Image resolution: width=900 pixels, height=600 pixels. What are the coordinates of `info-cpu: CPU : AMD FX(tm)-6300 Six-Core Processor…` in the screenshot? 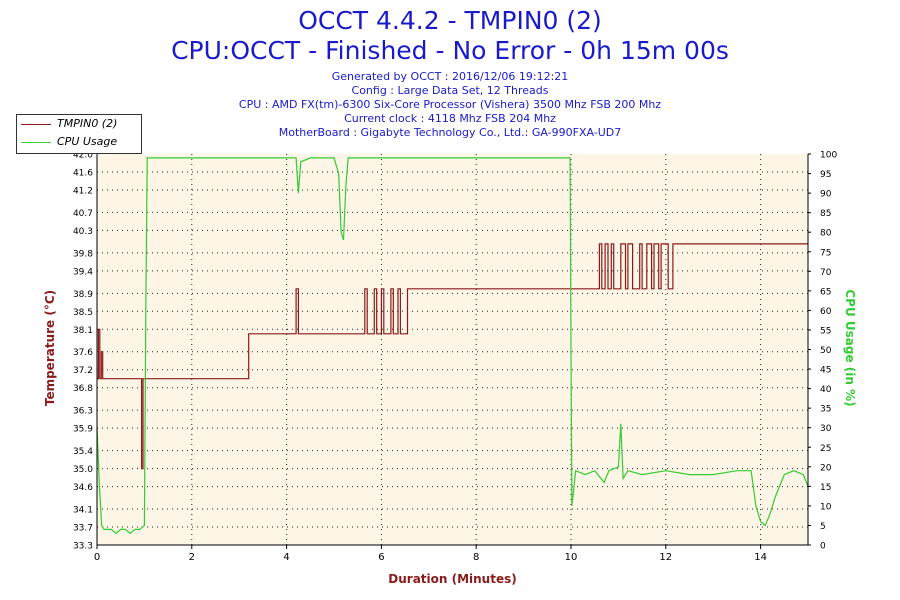 It's located at (450, 104).